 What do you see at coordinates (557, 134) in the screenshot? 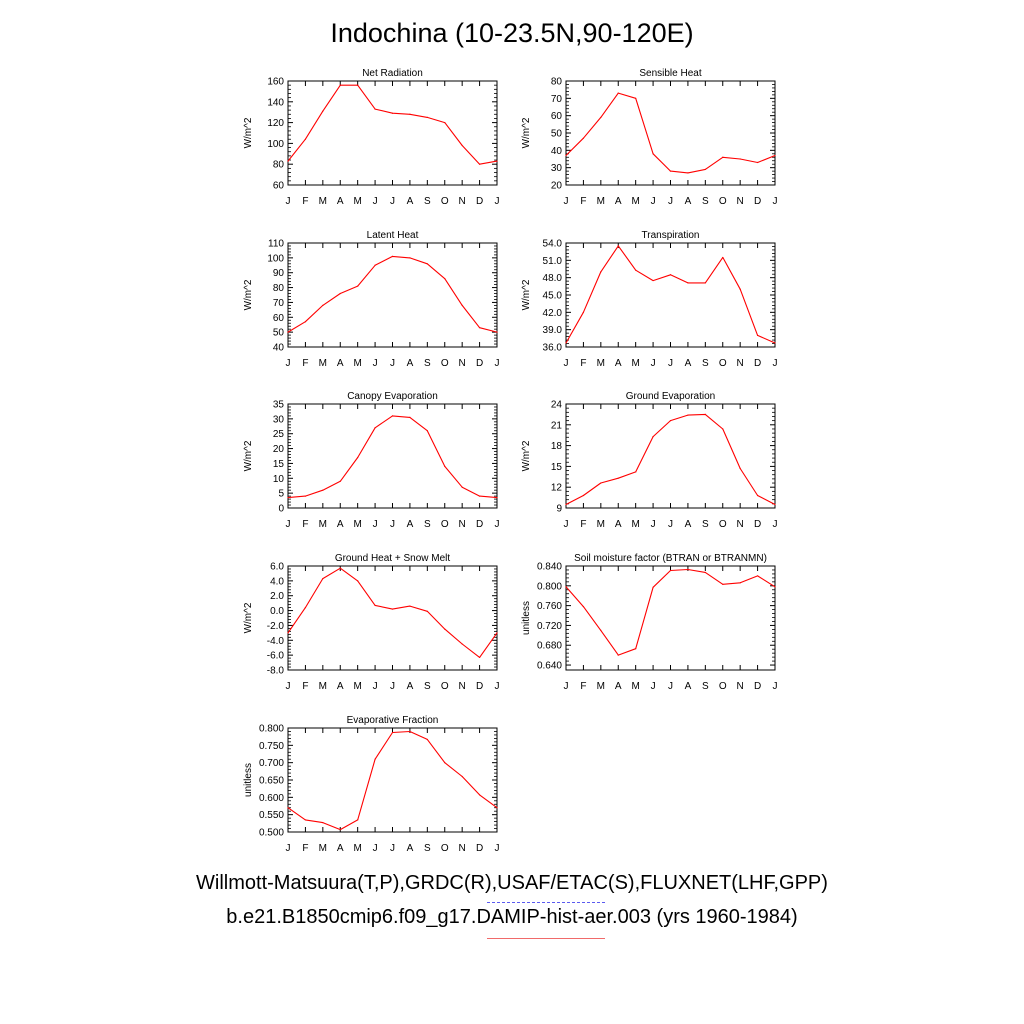
I see `y-tick-label: 50` at bounding box center [557, 134].